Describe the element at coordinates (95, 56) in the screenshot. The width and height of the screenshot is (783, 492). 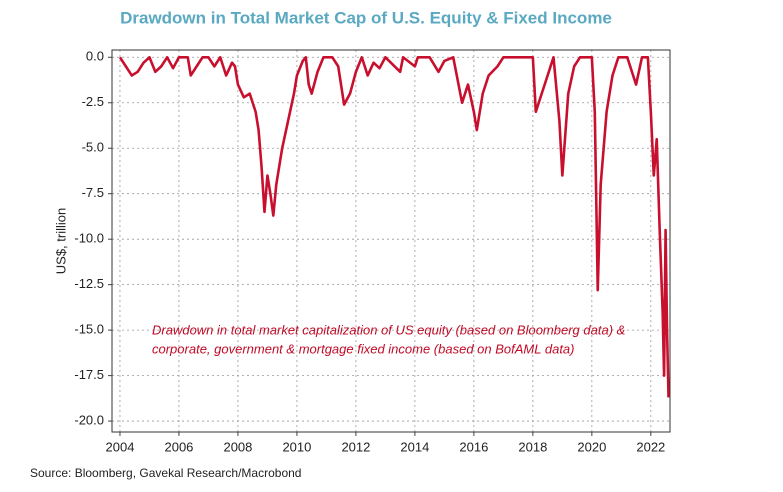
I see `y-tick-label: 0.0` at that location.